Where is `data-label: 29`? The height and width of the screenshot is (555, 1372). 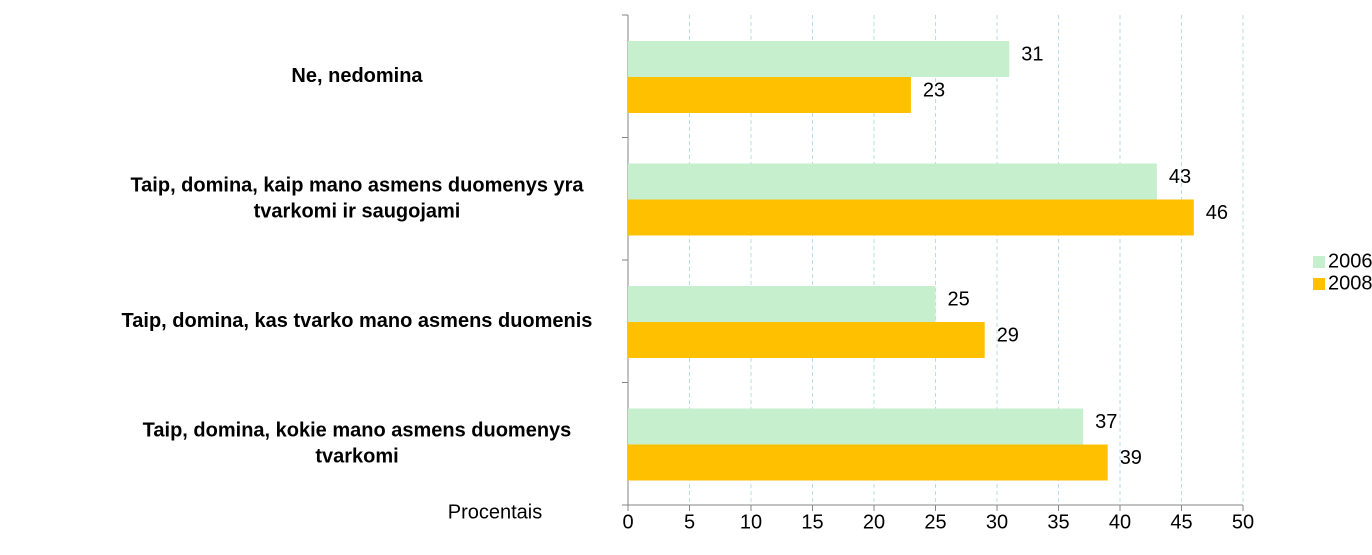
data-label: 29 is located at coordinates (1008, 335).